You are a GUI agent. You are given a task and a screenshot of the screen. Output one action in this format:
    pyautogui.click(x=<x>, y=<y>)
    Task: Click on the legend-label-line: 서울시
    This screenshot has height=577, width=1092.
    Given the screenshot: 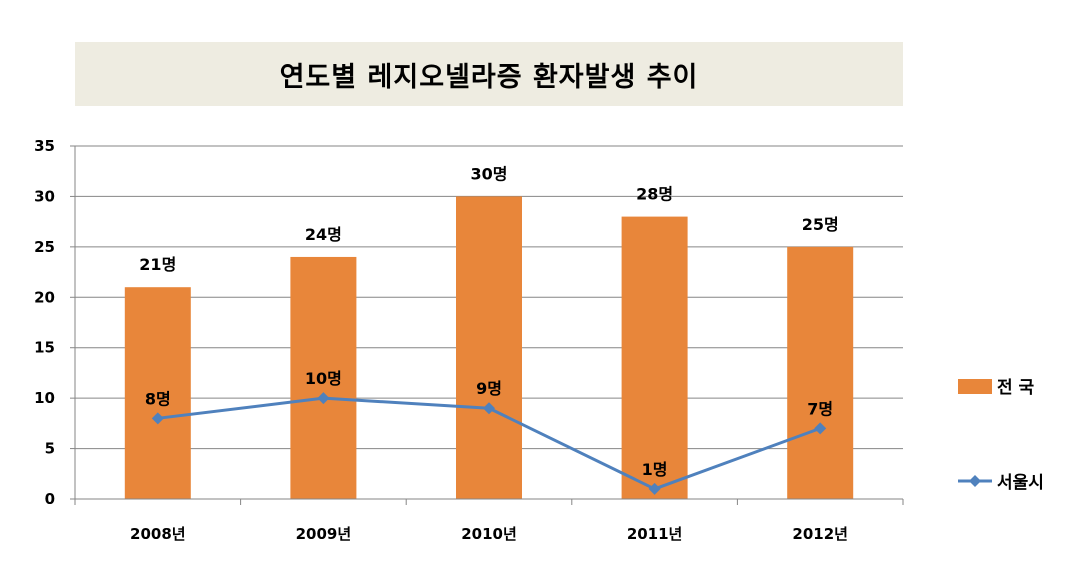 What is the action you would take?
    pyautogui.click(x=1020, y=483)
    